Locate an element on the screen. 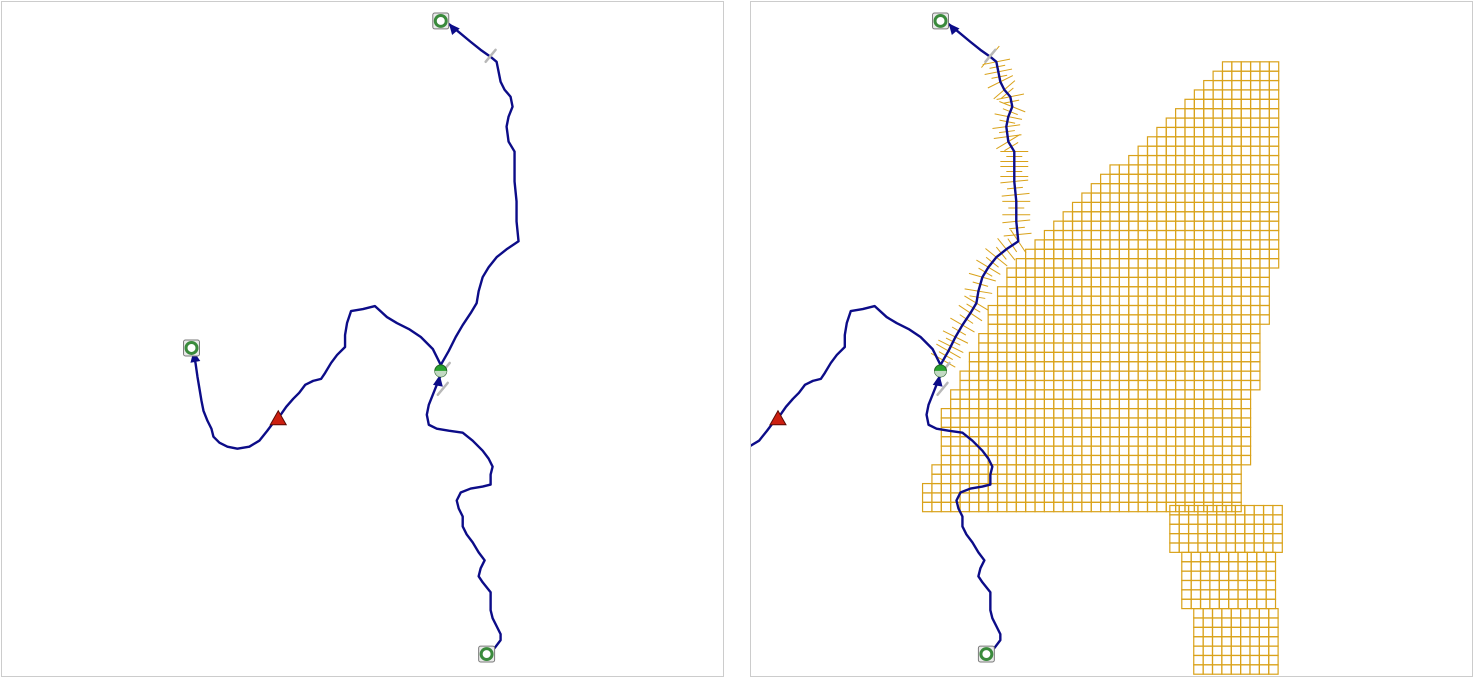  break-tick-north is located at coordinates (990, 56).